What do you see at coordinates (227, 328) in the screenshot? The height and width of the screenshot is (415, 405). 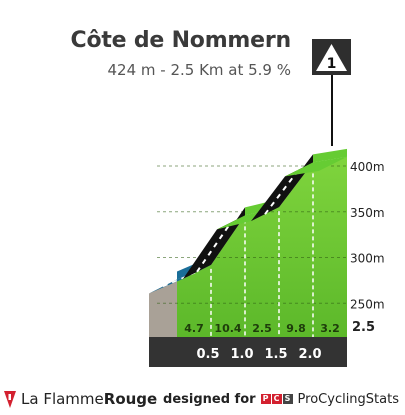 I see `gradient-label-2: 10.4` at bounding box center [227, 328].